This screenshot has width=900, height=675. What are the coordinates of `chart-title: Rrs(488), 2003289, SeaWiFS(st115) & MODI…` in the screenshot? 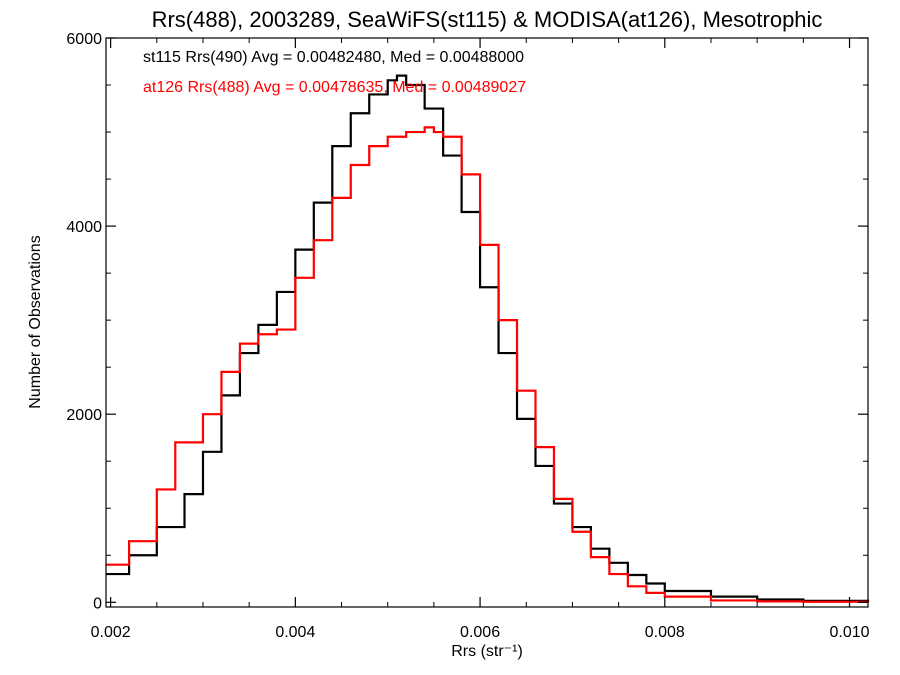 It's located at (487, 19).